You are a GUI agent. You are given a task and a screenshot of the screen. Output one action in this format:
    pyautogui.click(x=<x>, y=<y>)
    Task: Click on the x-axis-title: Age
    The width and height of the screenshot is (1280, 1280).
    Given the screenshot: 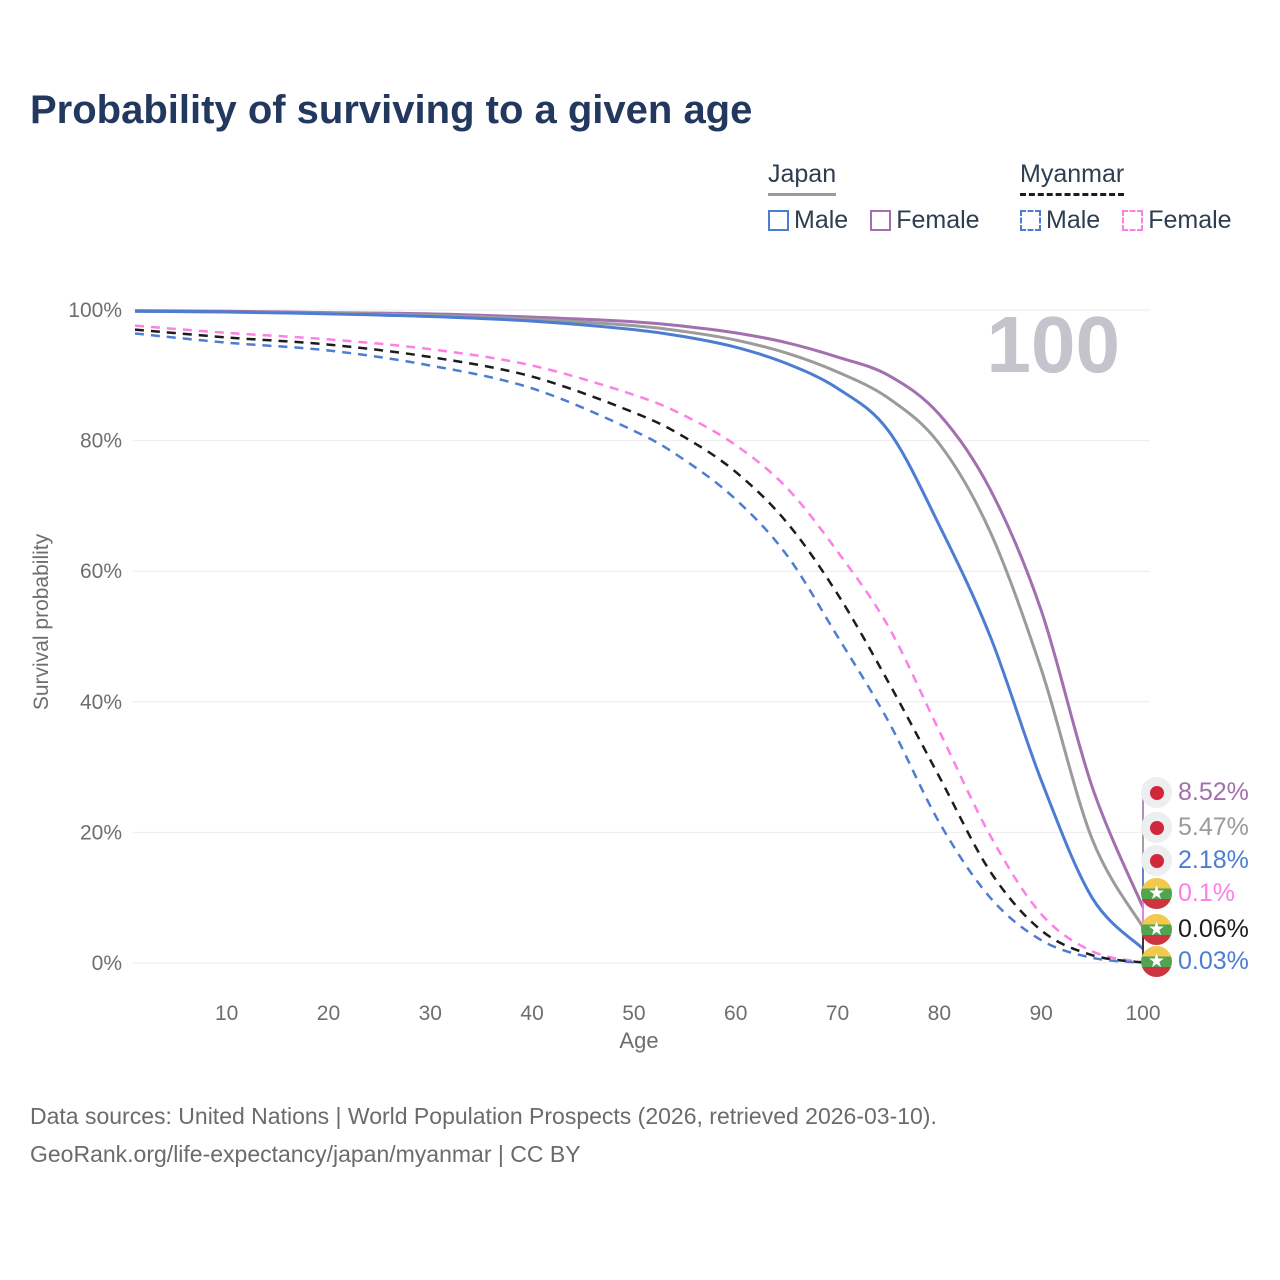 What is the action you would take?
    pyautogui.click(x=638, y=1040)
    